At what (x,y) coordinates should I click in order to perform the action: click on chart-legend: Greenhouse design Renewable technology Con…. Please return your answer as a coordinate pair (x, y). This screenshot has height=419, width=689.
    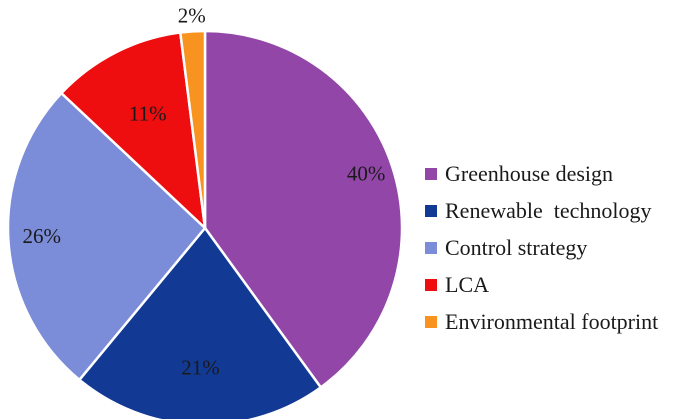
    Looking at the image, I should click on (541, 247).